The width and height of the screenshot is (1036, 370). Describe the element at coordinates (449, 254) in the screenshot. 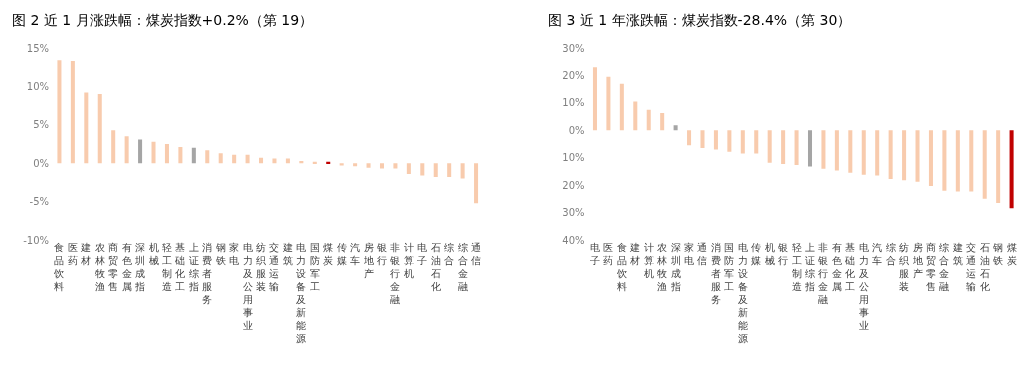

I see `x-tick-label: 综合` at that location.